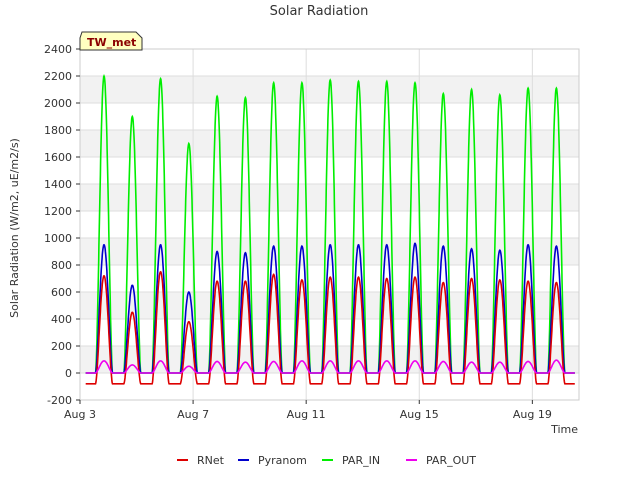  I want to click on legend-label: PAR_OUT, so click(451, 460).